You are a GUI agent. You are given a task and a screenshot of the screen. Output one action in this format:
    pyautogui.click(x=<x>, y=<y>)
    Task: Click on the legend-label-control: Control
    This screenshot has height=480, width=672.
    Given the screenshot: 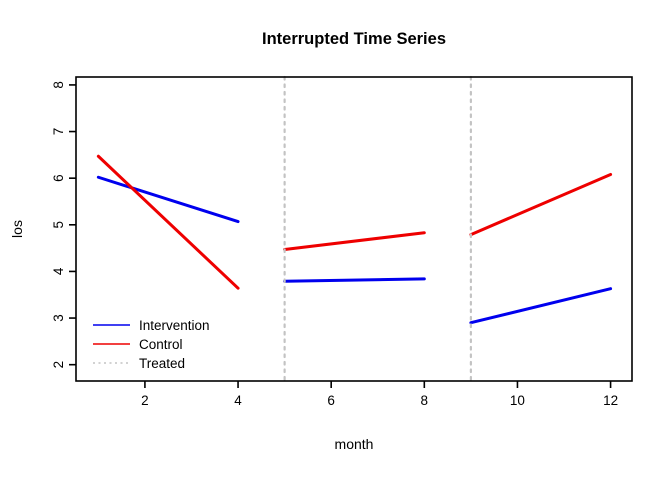 What is the action you would take?
    pyautogui.click(x=161, y=344)
    